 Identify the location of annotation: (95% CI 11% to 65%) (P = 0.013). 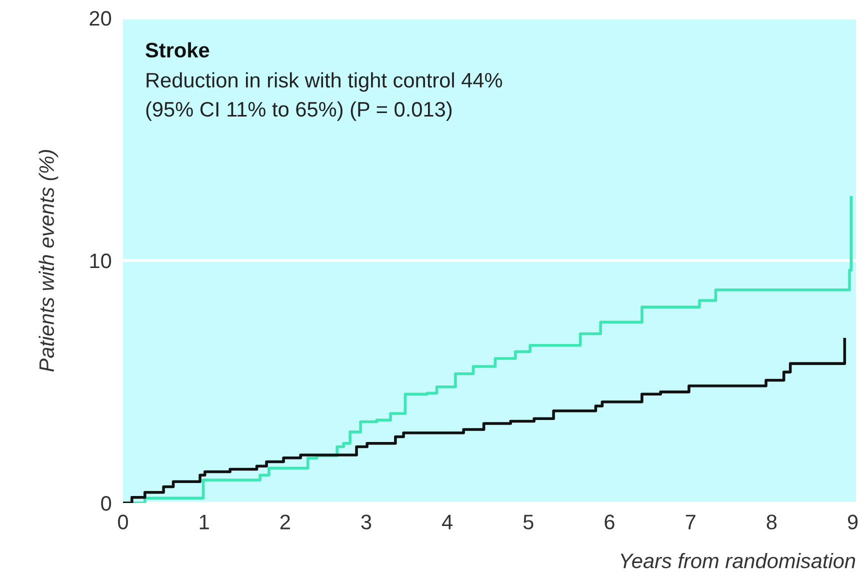
(299, 111).